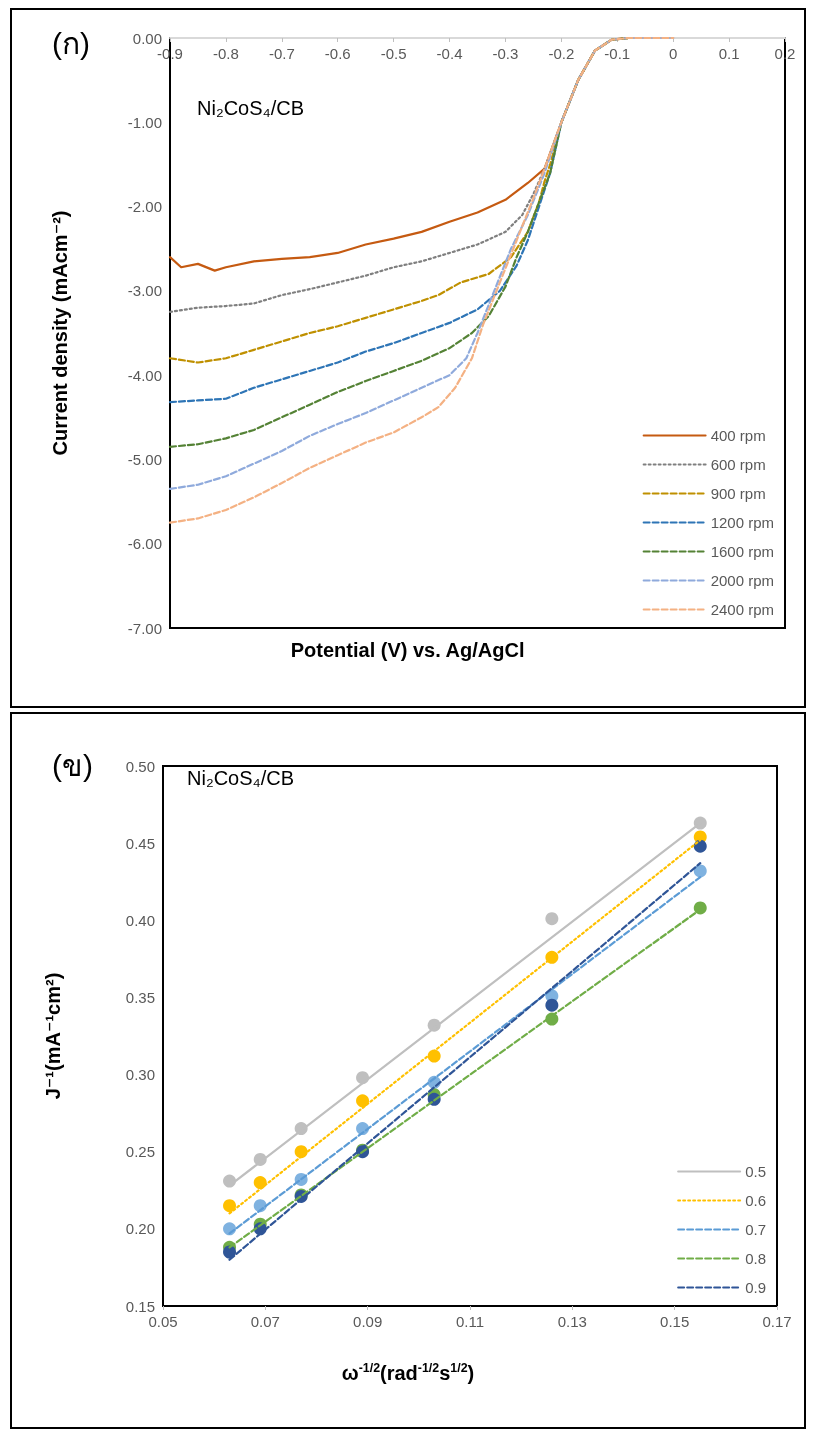 This screenshot has height=1429, width=814. Describe the element at coordinates (144, 375) in the screenshot. I see `y-tick-label: -4.00` at that location.